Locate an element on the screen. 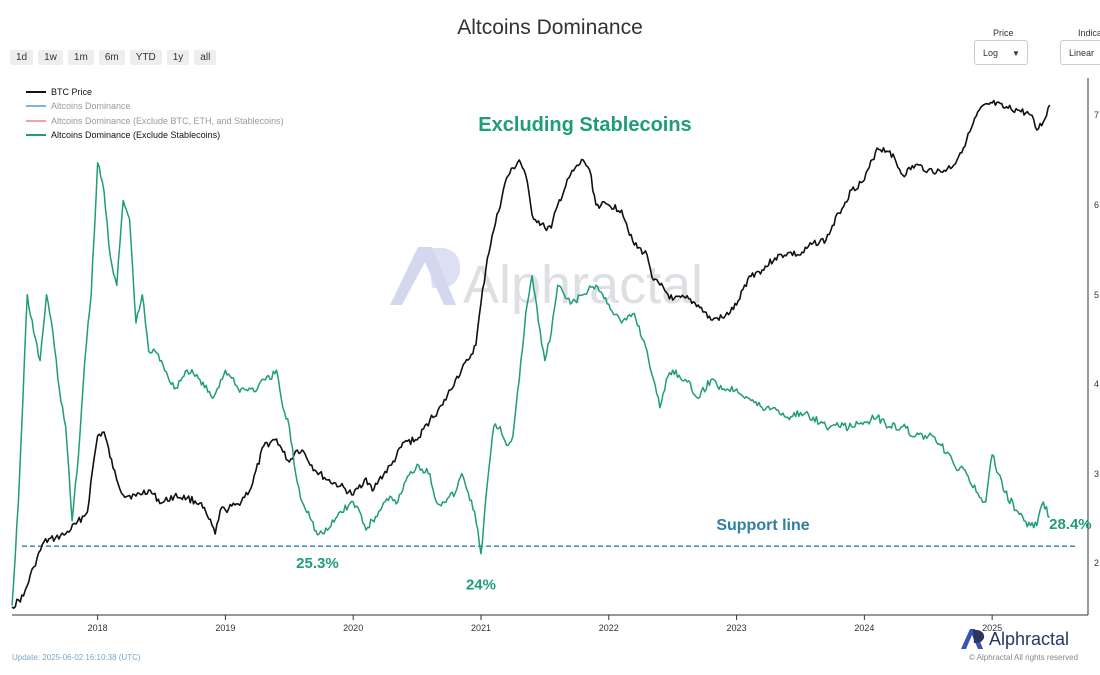  update-timestamp: Update: 2025-06-02 16:10:38 (UTC) is located at coordinates (76, 657).